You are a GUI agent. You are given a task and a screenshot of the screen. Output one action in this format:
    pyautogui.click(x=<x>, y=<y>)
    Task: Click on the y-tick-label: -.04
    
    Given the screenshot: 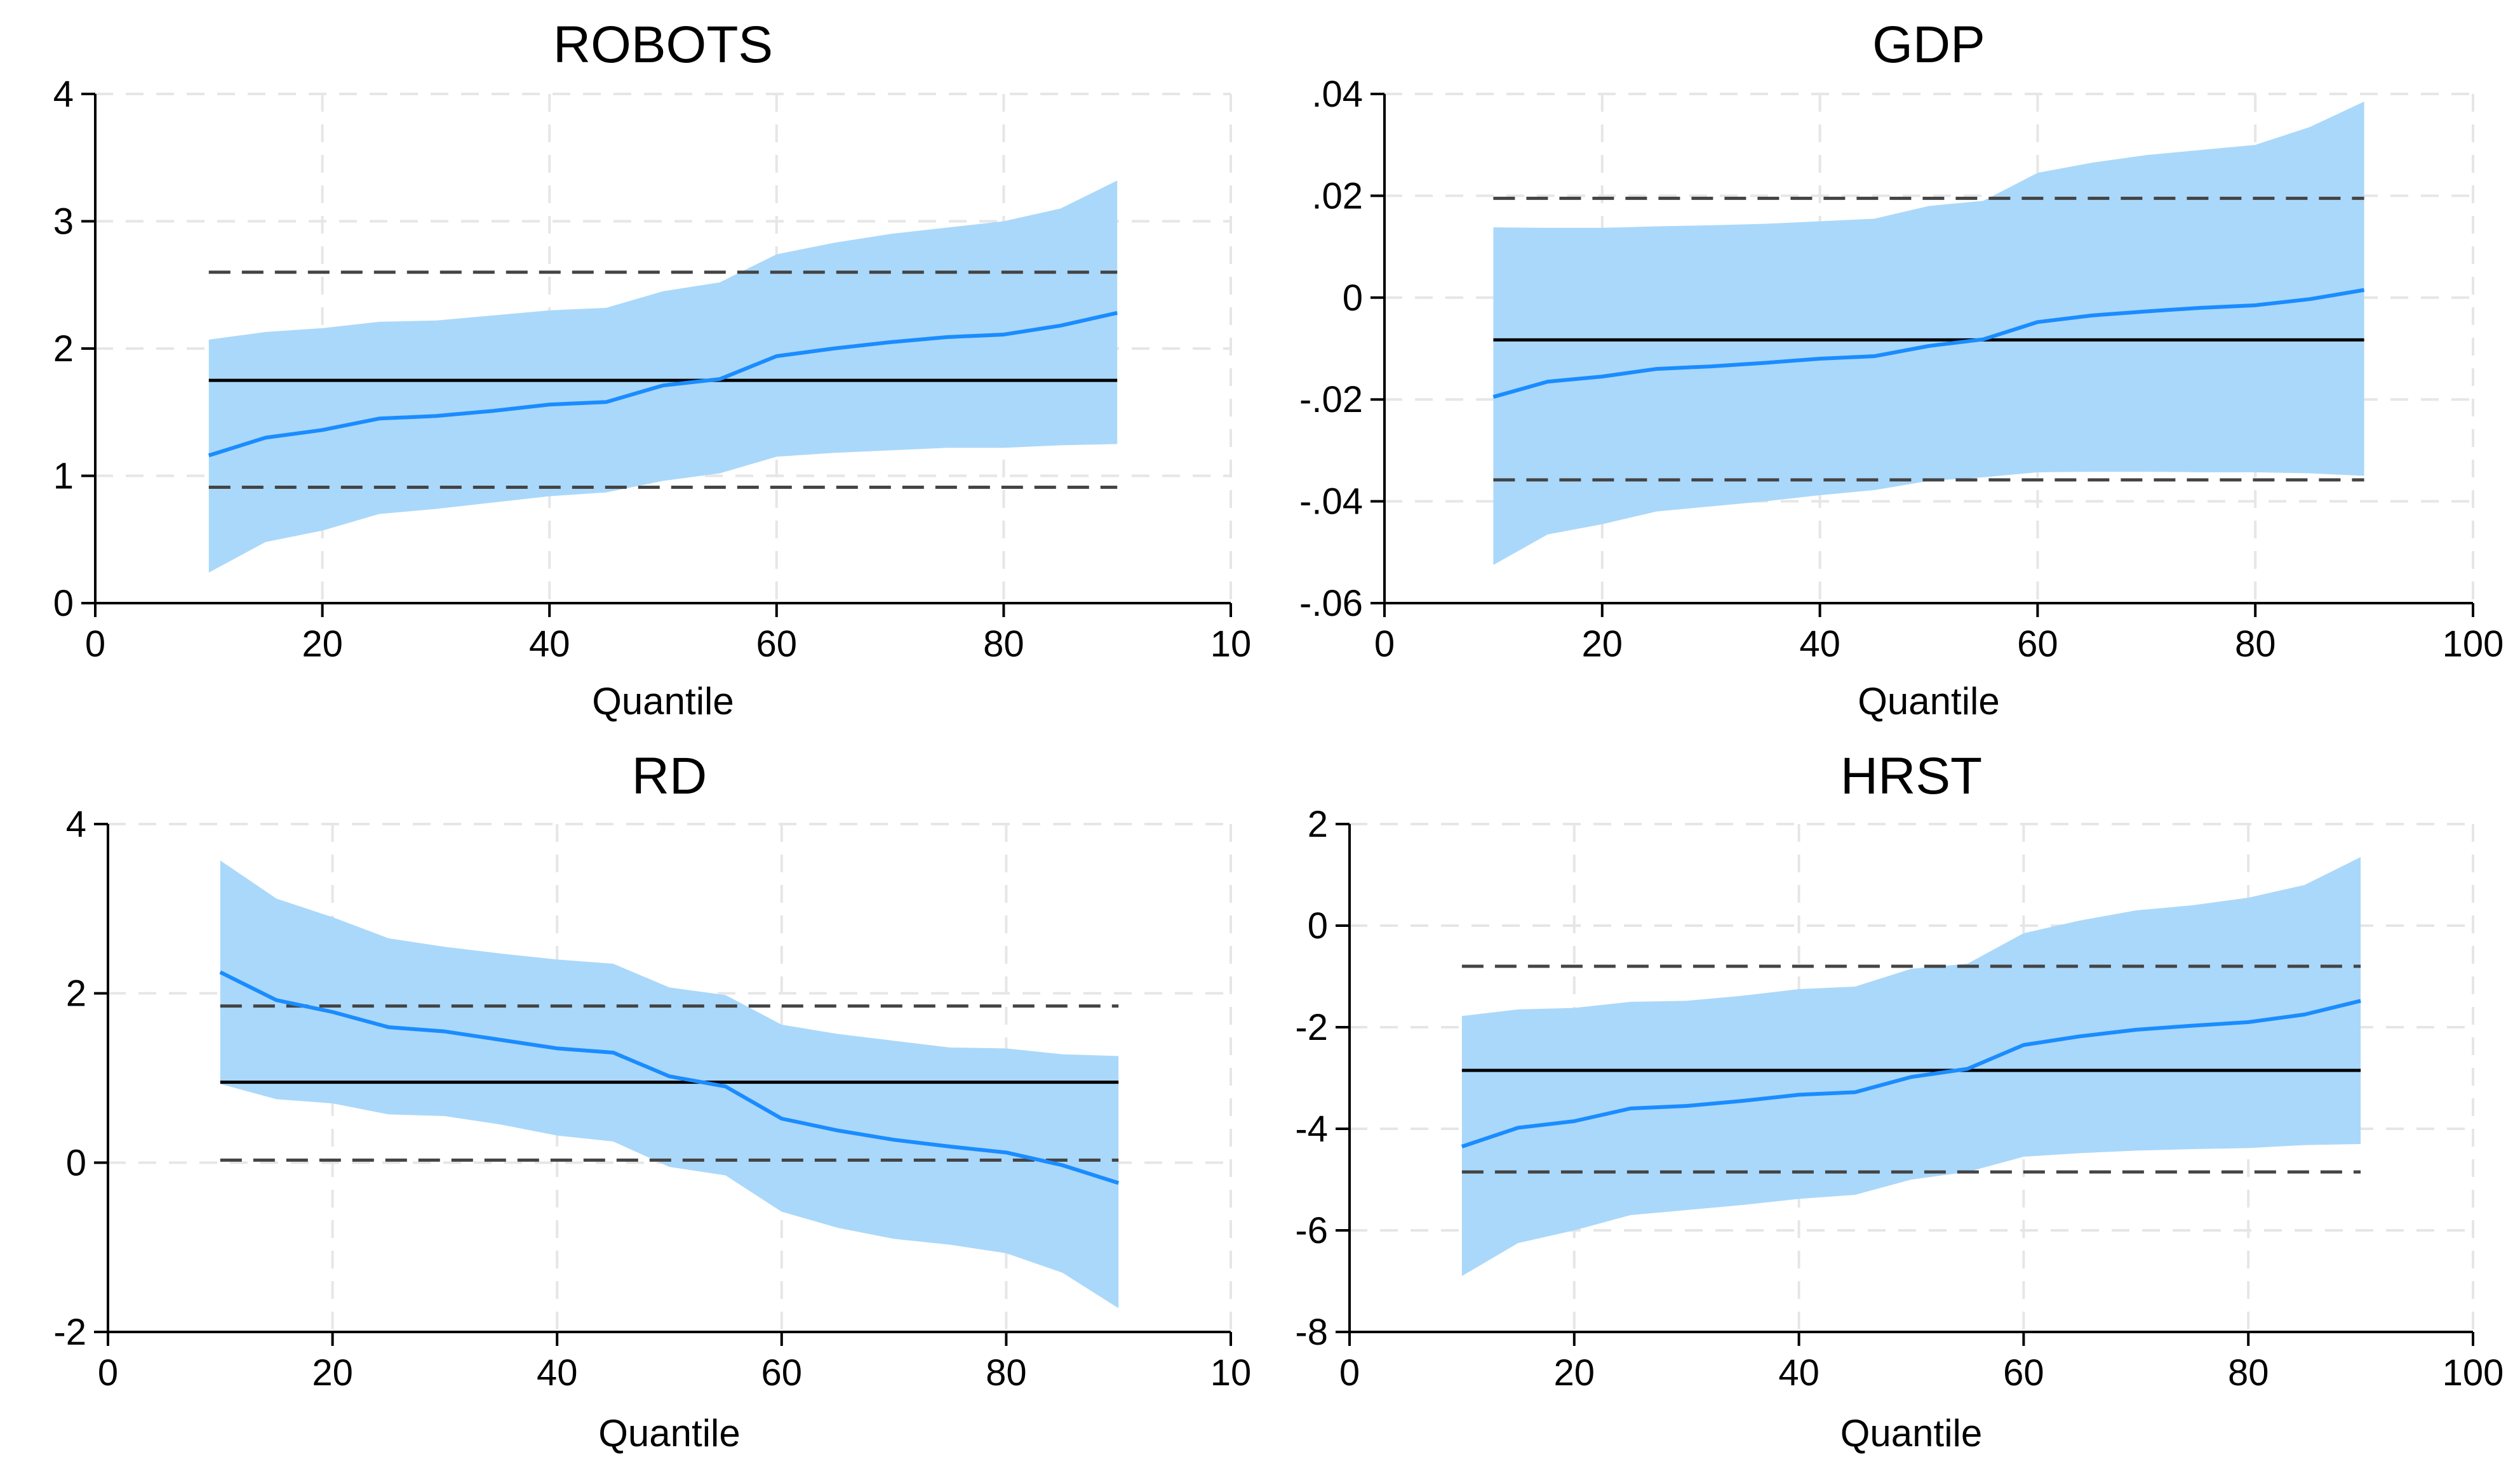 What is the action you would take?
    pyautogui.click(x=1331, y=502)
    